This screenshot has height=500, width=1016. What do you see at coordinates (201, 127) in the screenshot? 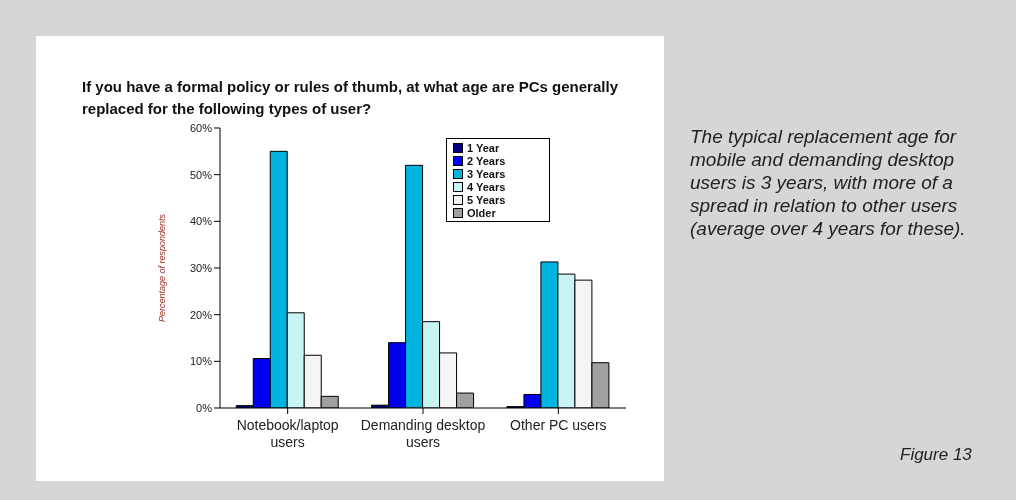
I see `y-tick-label: 60%` at bounding box center [201, 127].